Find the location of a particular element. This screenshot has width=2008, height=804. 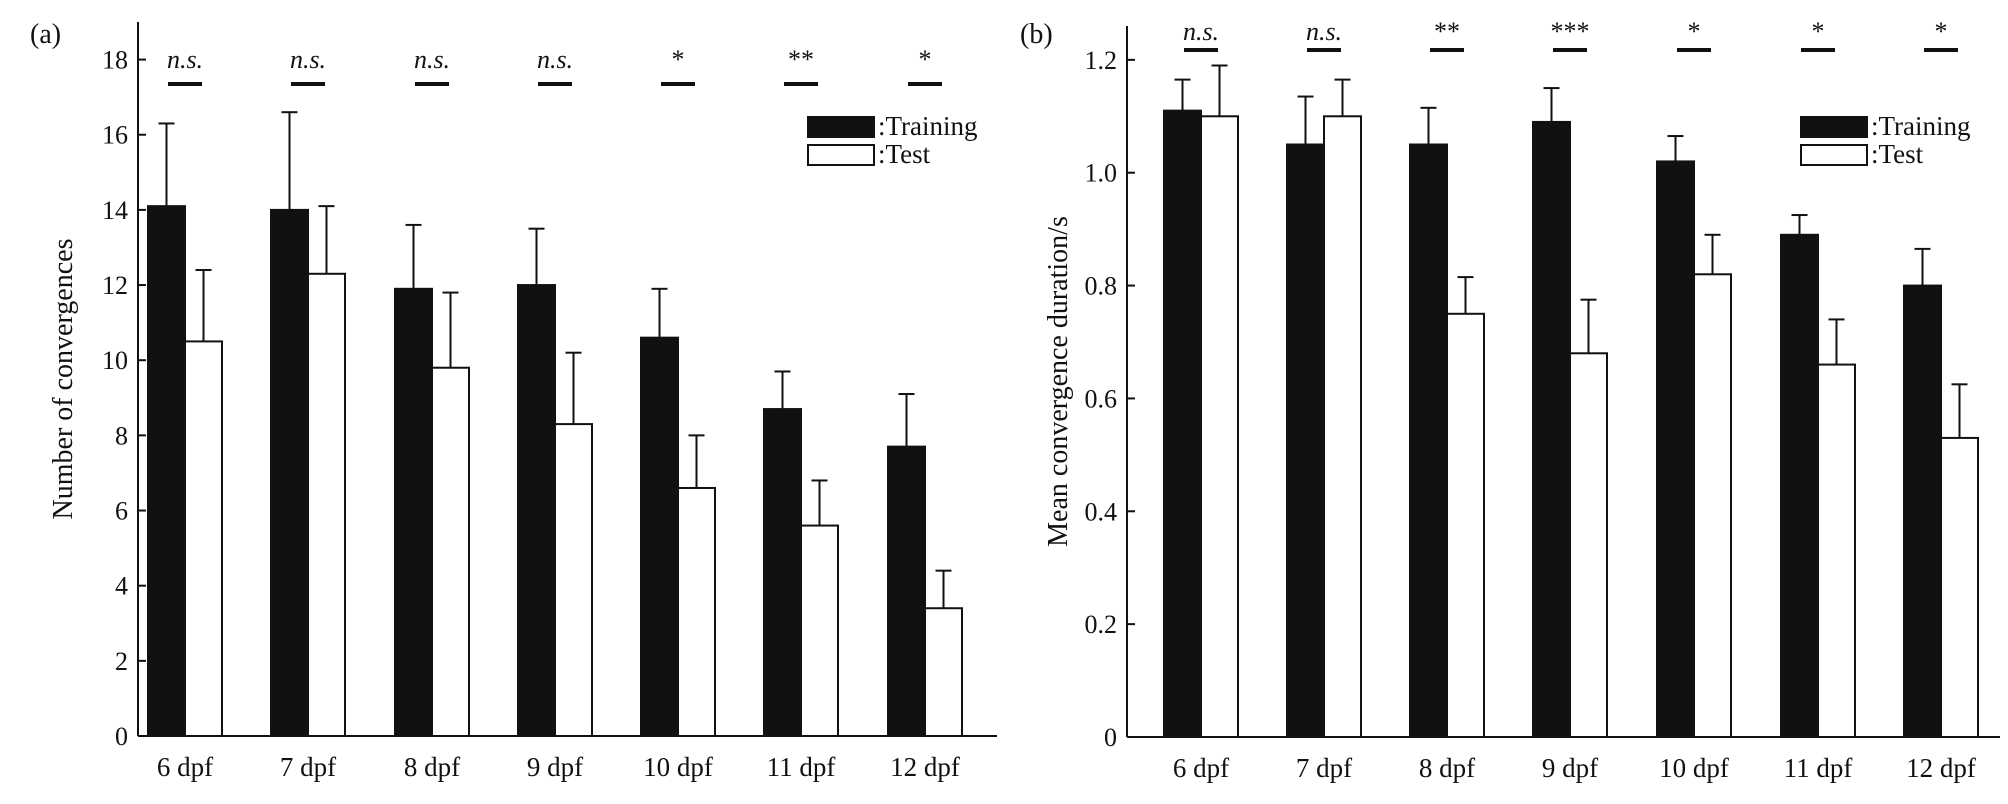

y-tick-label: 10 is located at coordinates (115, 360).